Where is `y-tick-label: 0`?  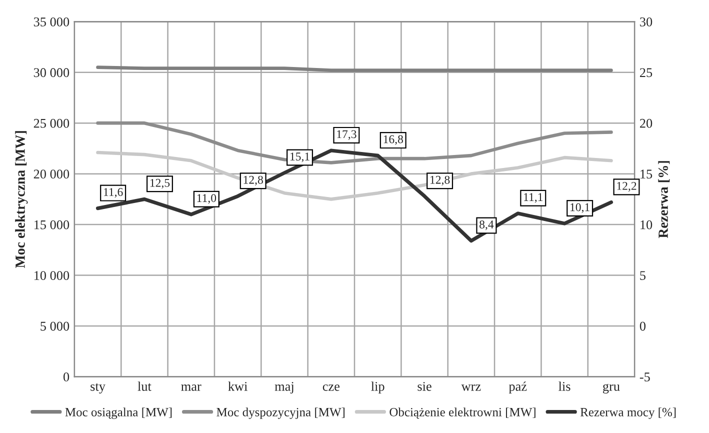
y-tick-label: 0 is located at coordinates (66, 377).